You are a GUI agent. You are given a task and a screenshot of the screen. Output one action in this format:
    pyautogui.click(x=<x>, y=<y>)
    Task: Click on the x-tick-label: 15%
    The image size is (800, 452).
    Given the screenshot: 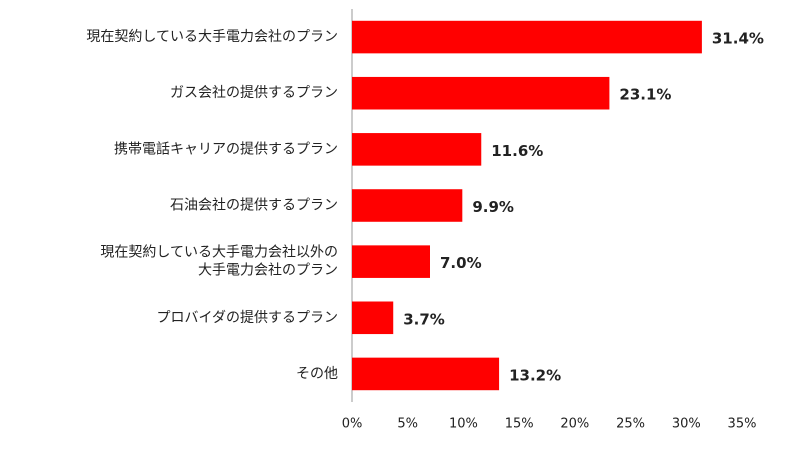 What is the action you would take?
    pyautogui.click(x=519, y=424)
    